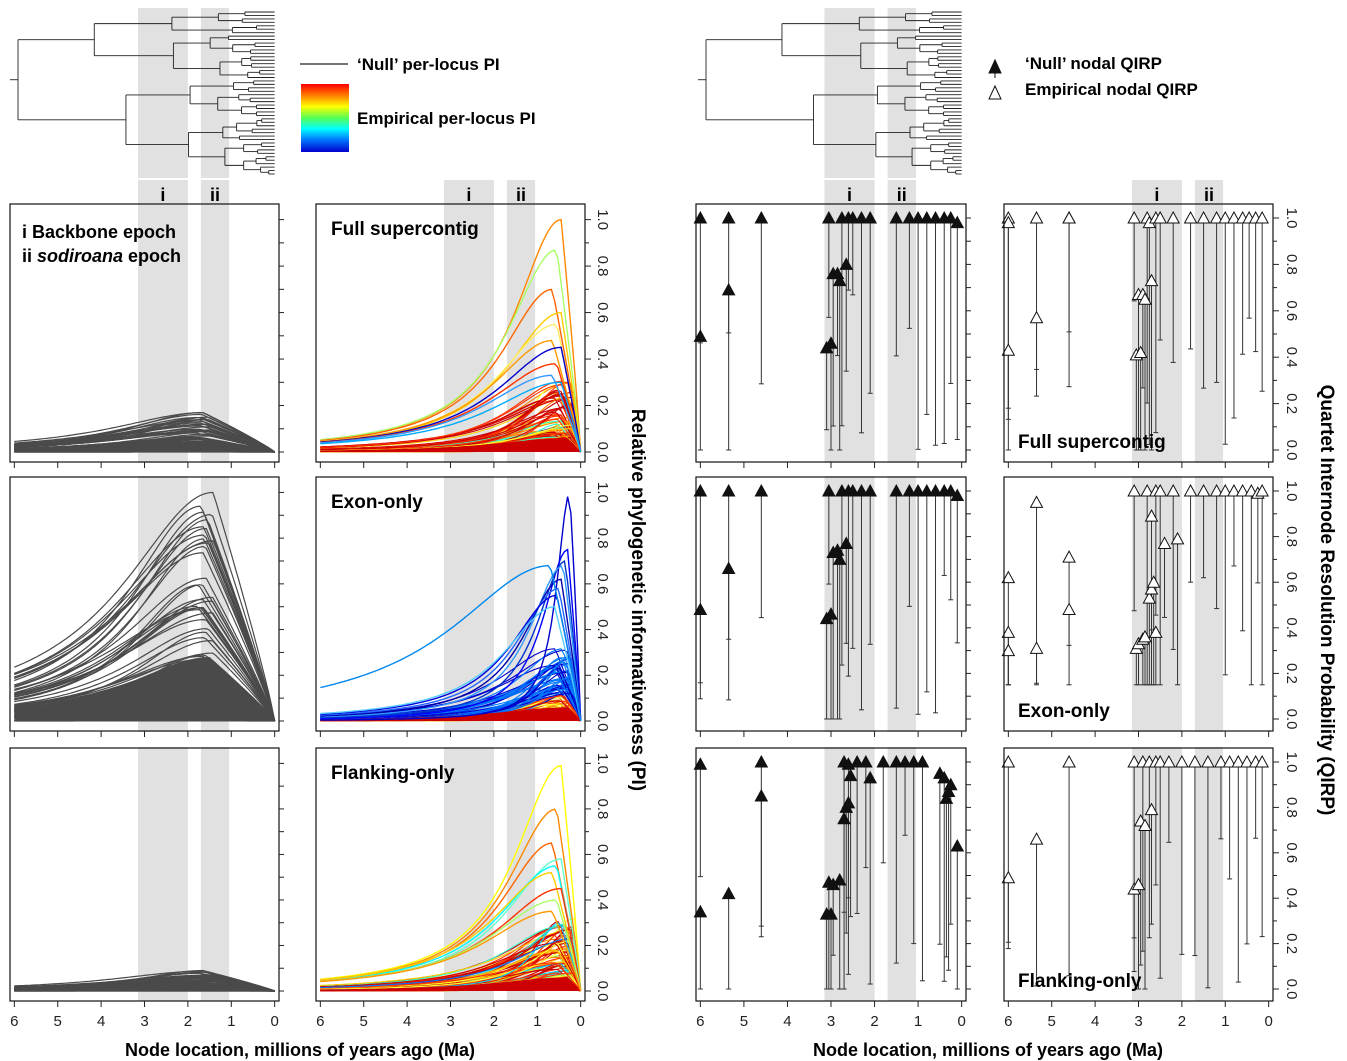 The width and height of the screenshot is (1347, 1061). Describe the element at coordinates (580, 1021) in the screenshot. I see `x-tick-label: 0` at that location.